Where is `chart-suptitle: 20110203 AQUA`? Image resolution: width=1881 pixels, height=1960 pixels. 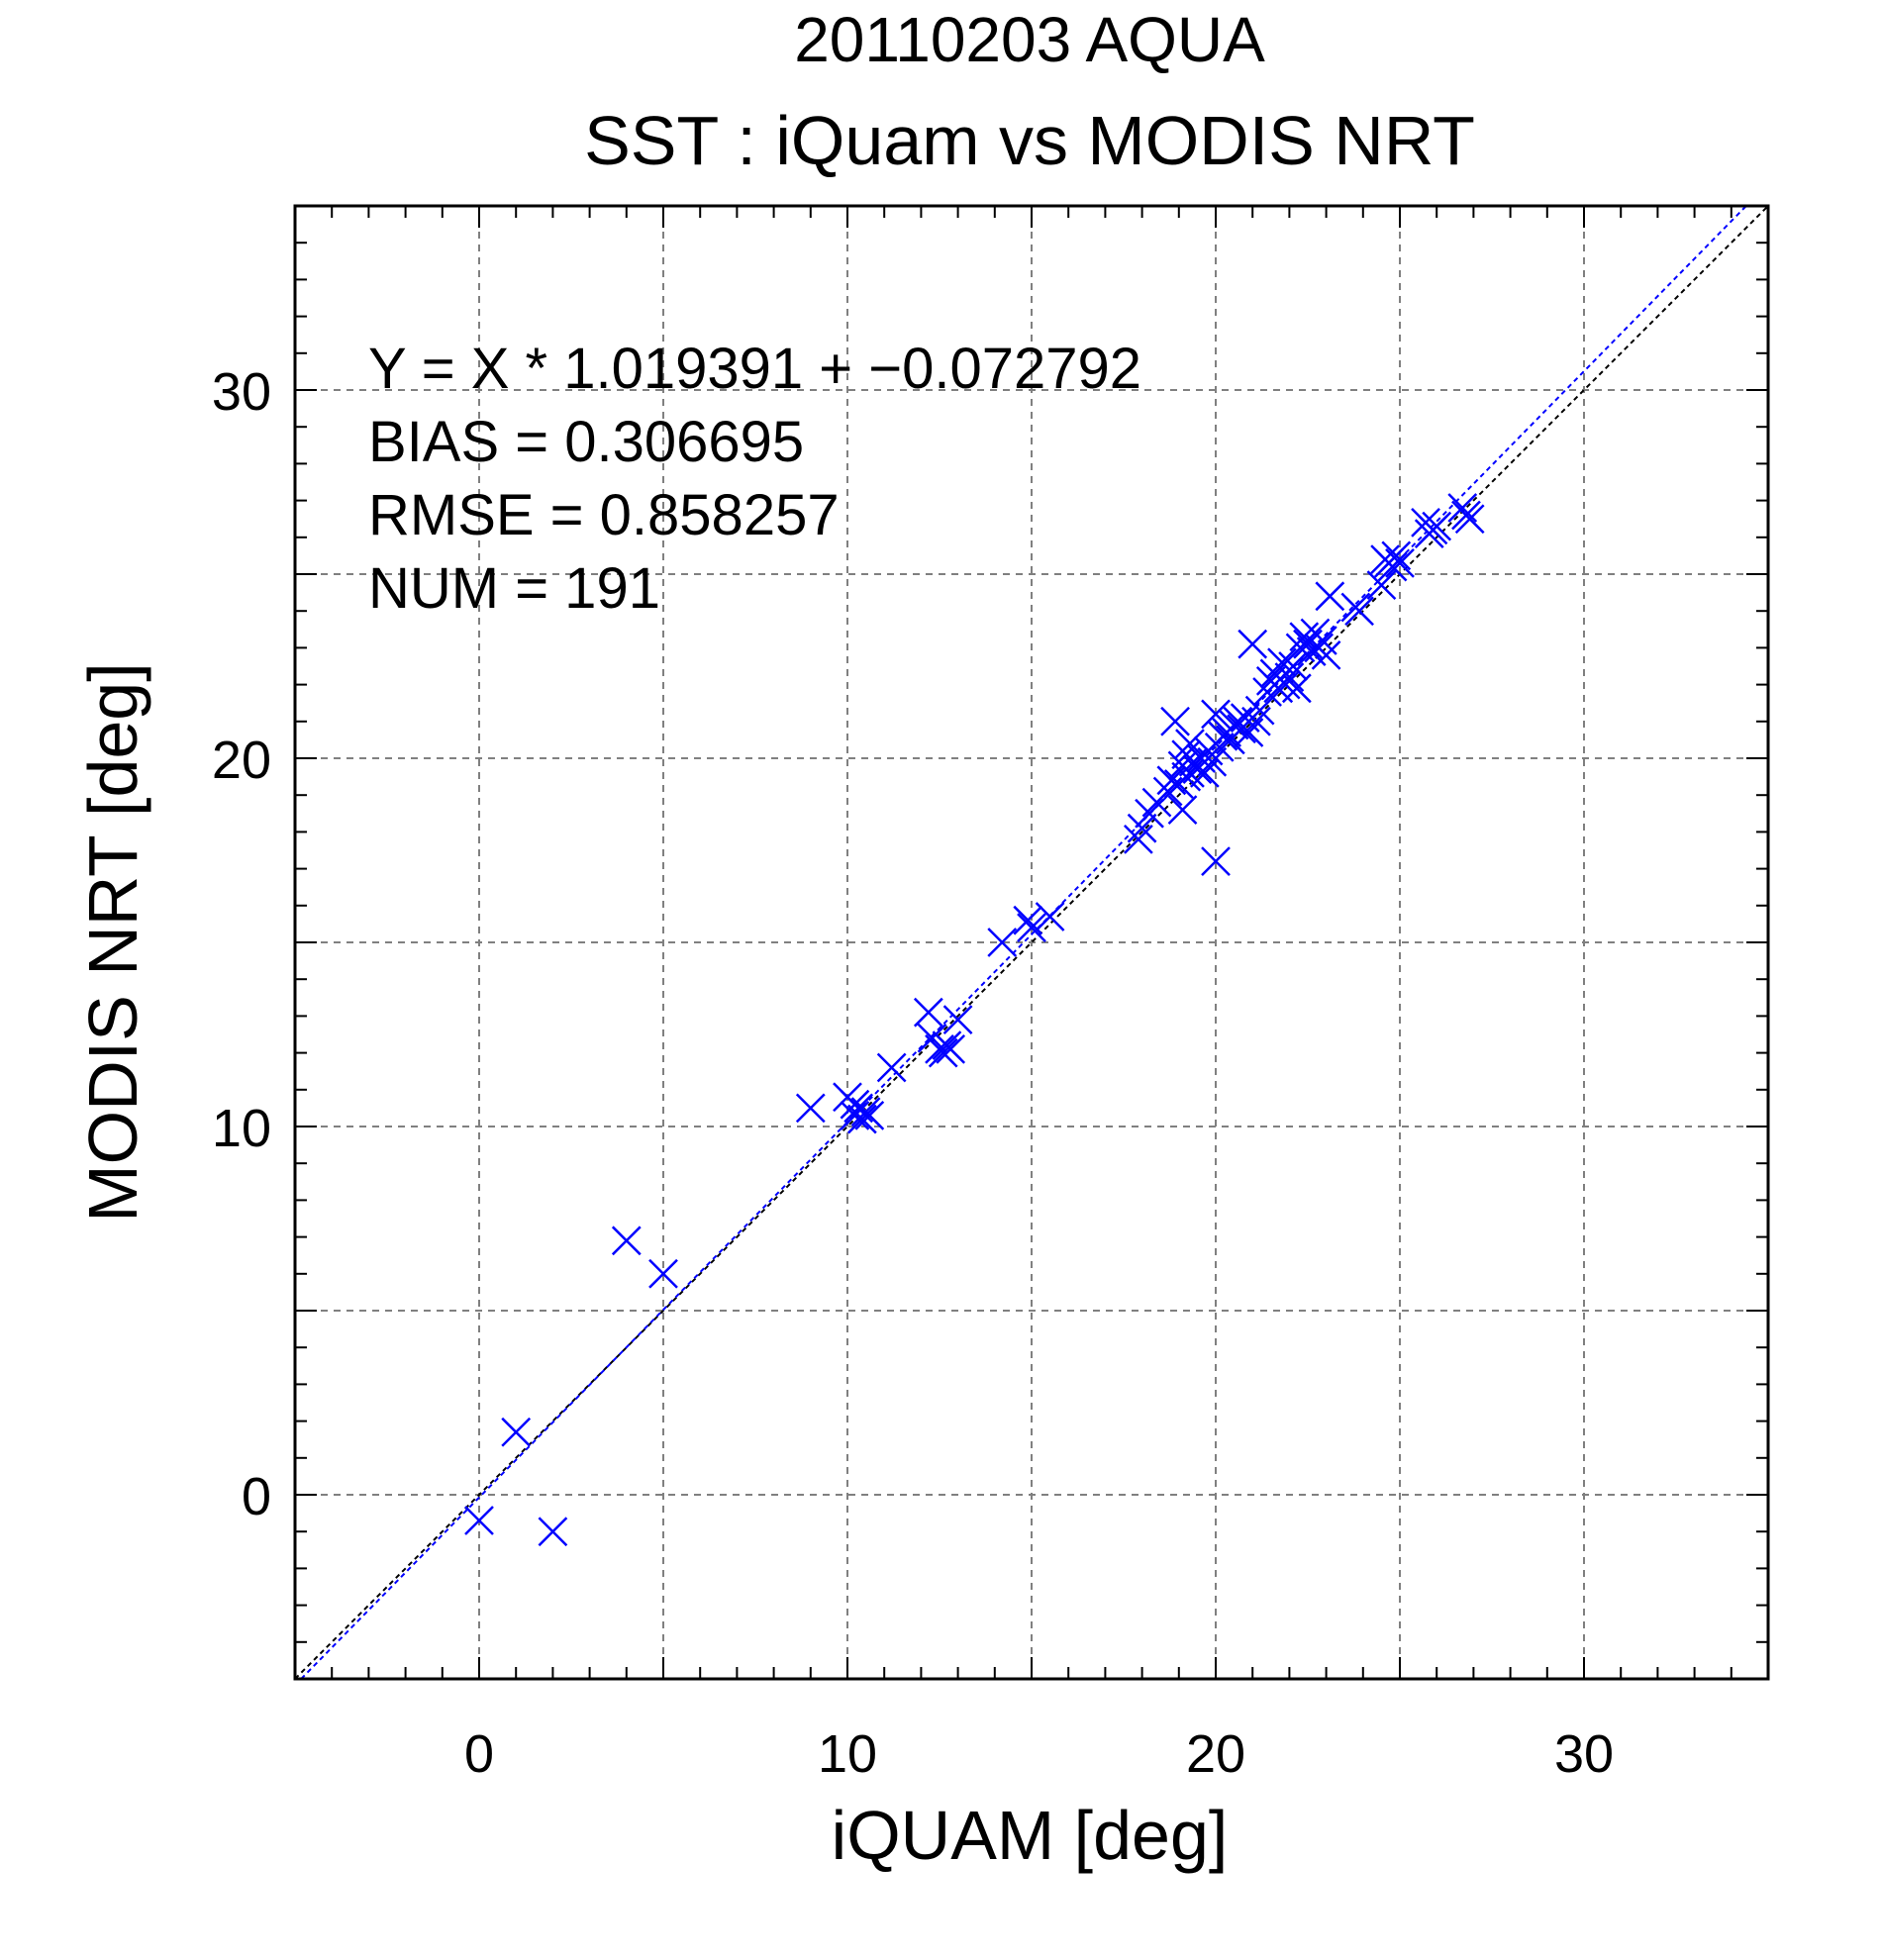 chart-suptitle: 20110203 AQUA is located at coordinates (1030, 39).